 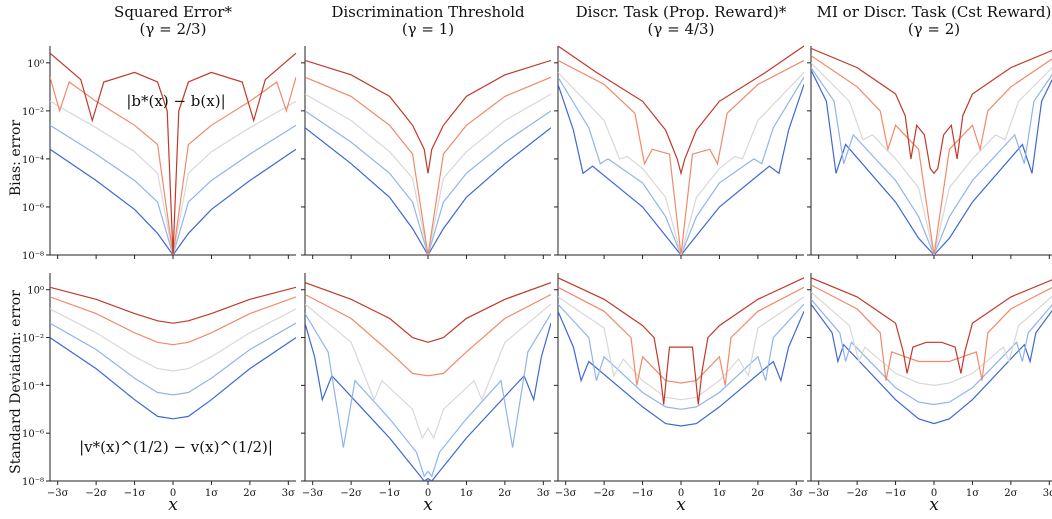 I want to click on panel-r2-c4: −3σ −2σ −1σ 0 1σ 2σ 3σ, so click(x=929, y=386).